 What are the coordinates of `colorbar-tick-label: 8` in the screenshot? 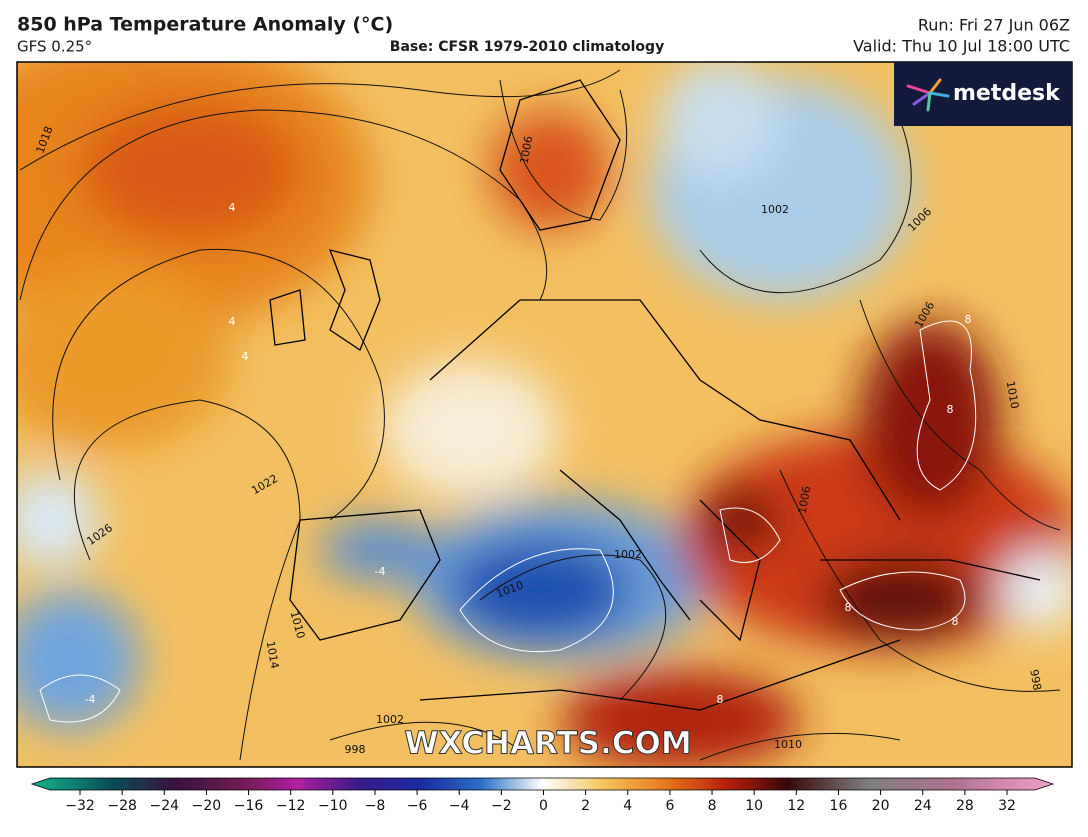 It's located at (712, 806).